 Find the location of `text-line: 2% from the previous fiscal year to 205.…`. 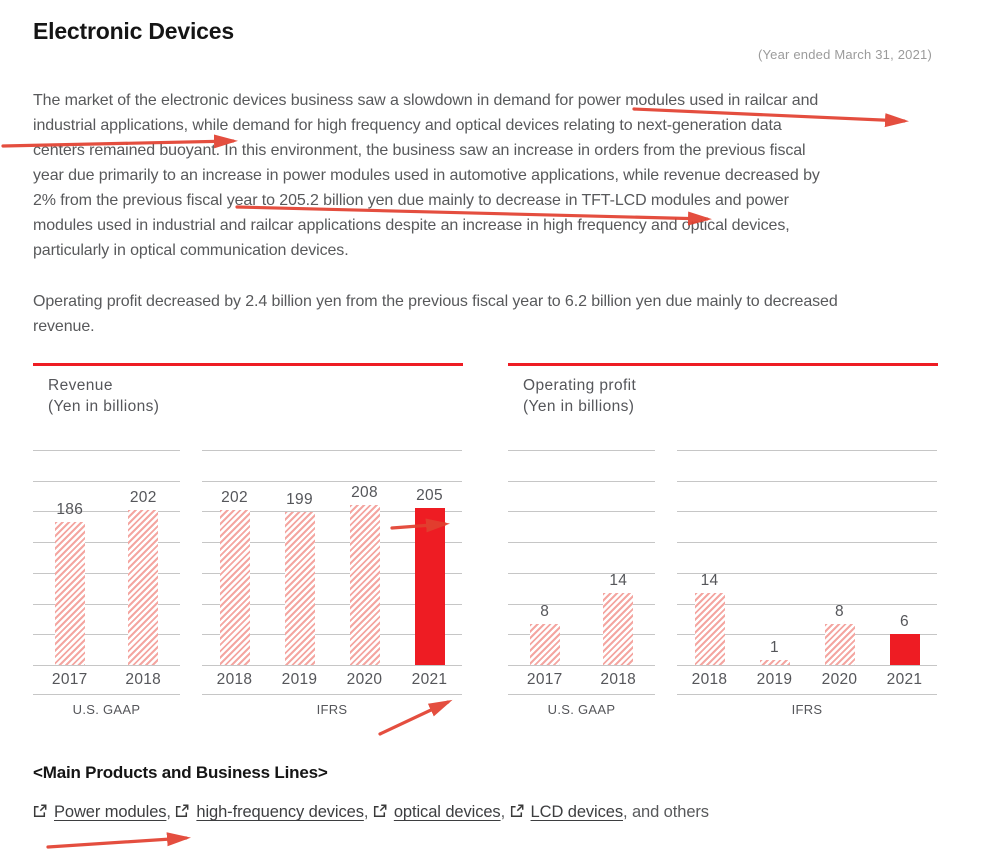

text-line: 2% from the previous fiscal year to 205.… is located at coordinates (411, 200).